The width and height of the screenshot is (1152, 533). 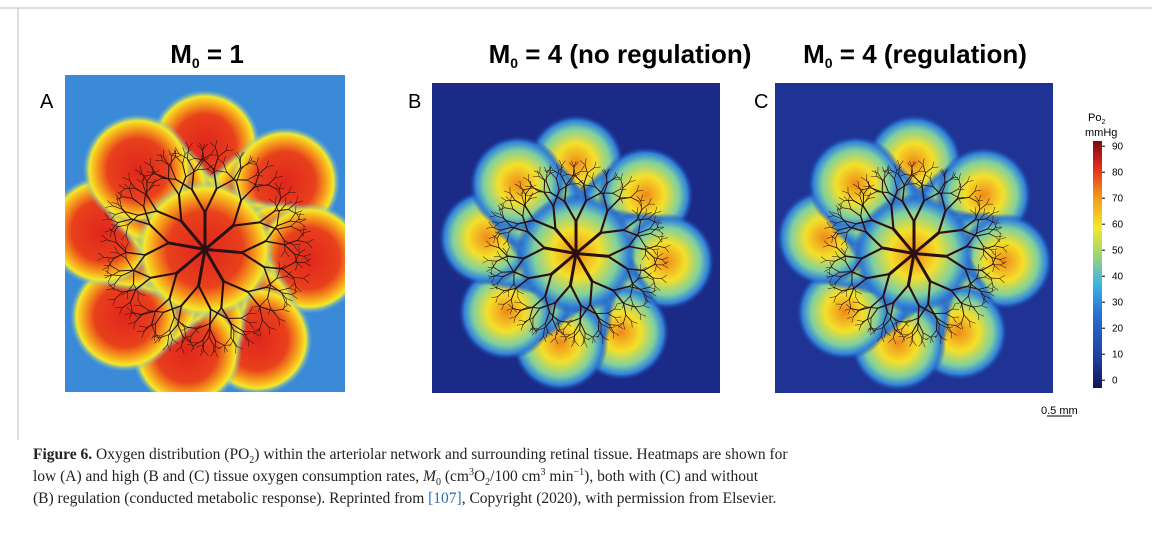 What do you see at coordinates (1118, 303) in the screenshot?
I see `colorbar-tick-label: 30` at bounding box center [1118, 303].